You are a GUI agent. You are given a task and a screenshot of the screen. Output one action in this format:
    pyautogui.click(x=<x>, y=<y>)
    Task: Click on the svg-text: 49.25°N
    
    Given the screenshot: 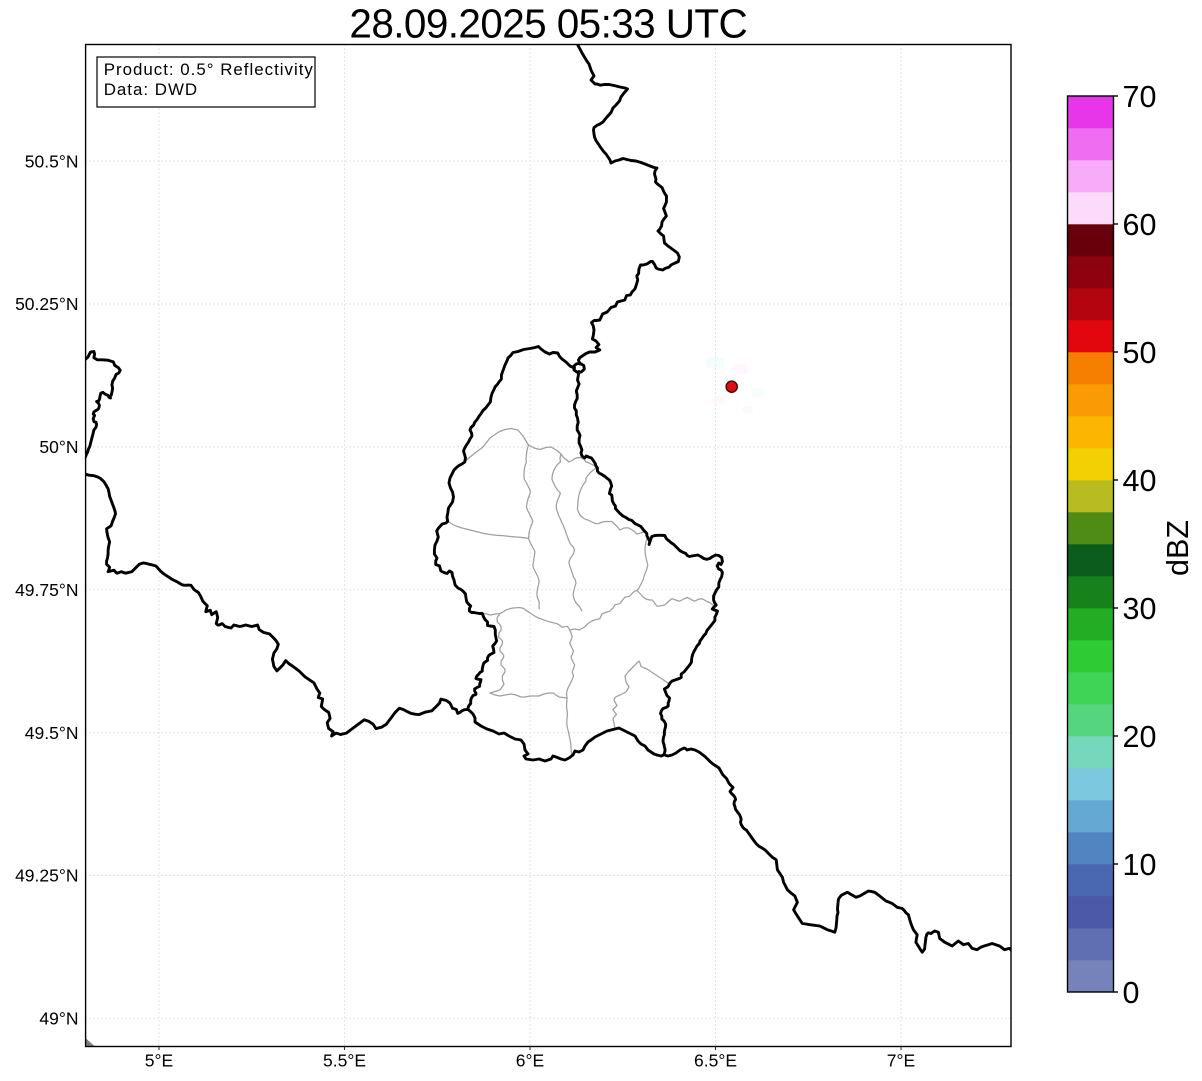 What is the action you would take?
    pyautogui.click(x=46, y=876)
    